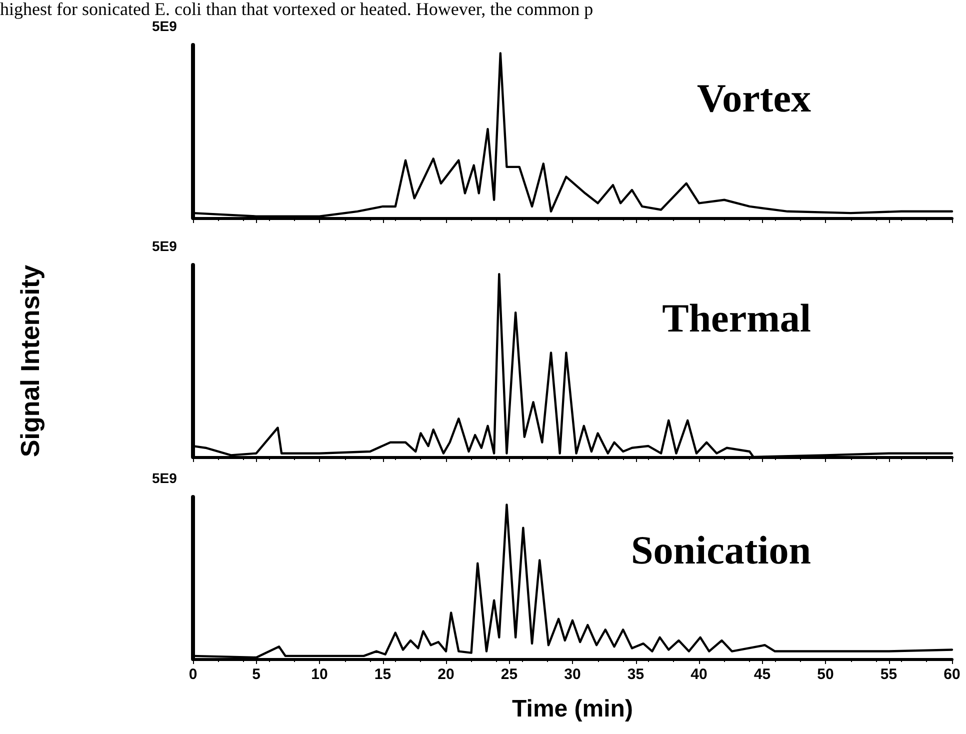  What do you see at coordinates (256, 674) in the screenshot?
I see `x-tick-label: 5` at bounding box center [256, 674].